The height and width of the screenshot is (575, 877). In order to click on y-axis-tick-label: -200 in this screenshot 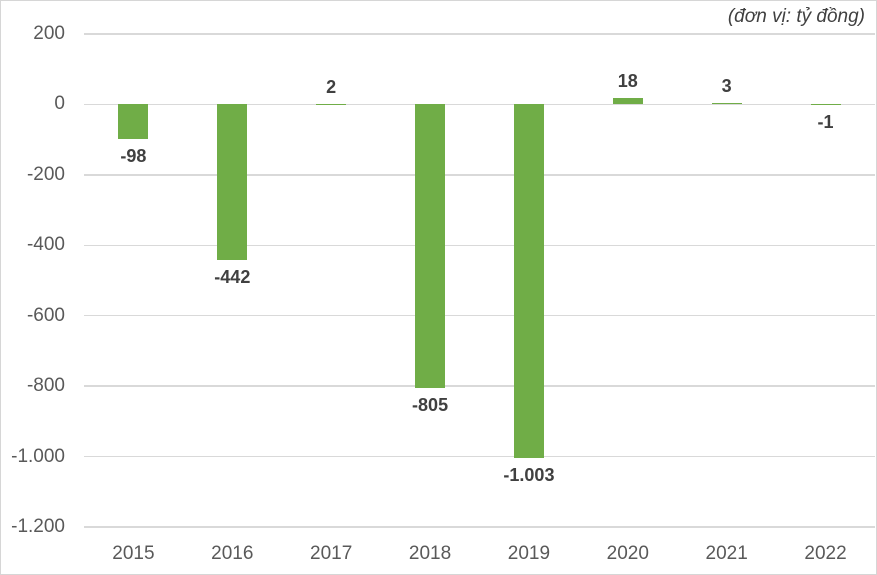, I will do `click(45, 174)`.